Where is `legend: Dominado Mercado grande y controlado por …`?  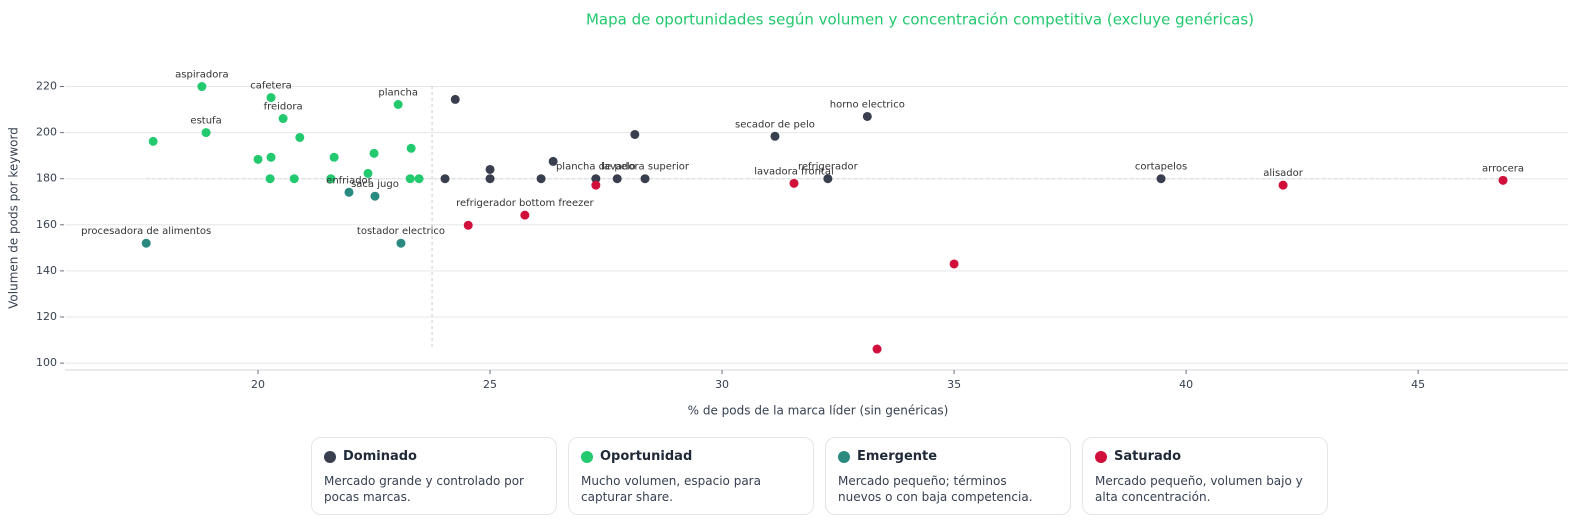 legend: Dominado Mercado grande y controlado por … is located at coordinates (819, 476).